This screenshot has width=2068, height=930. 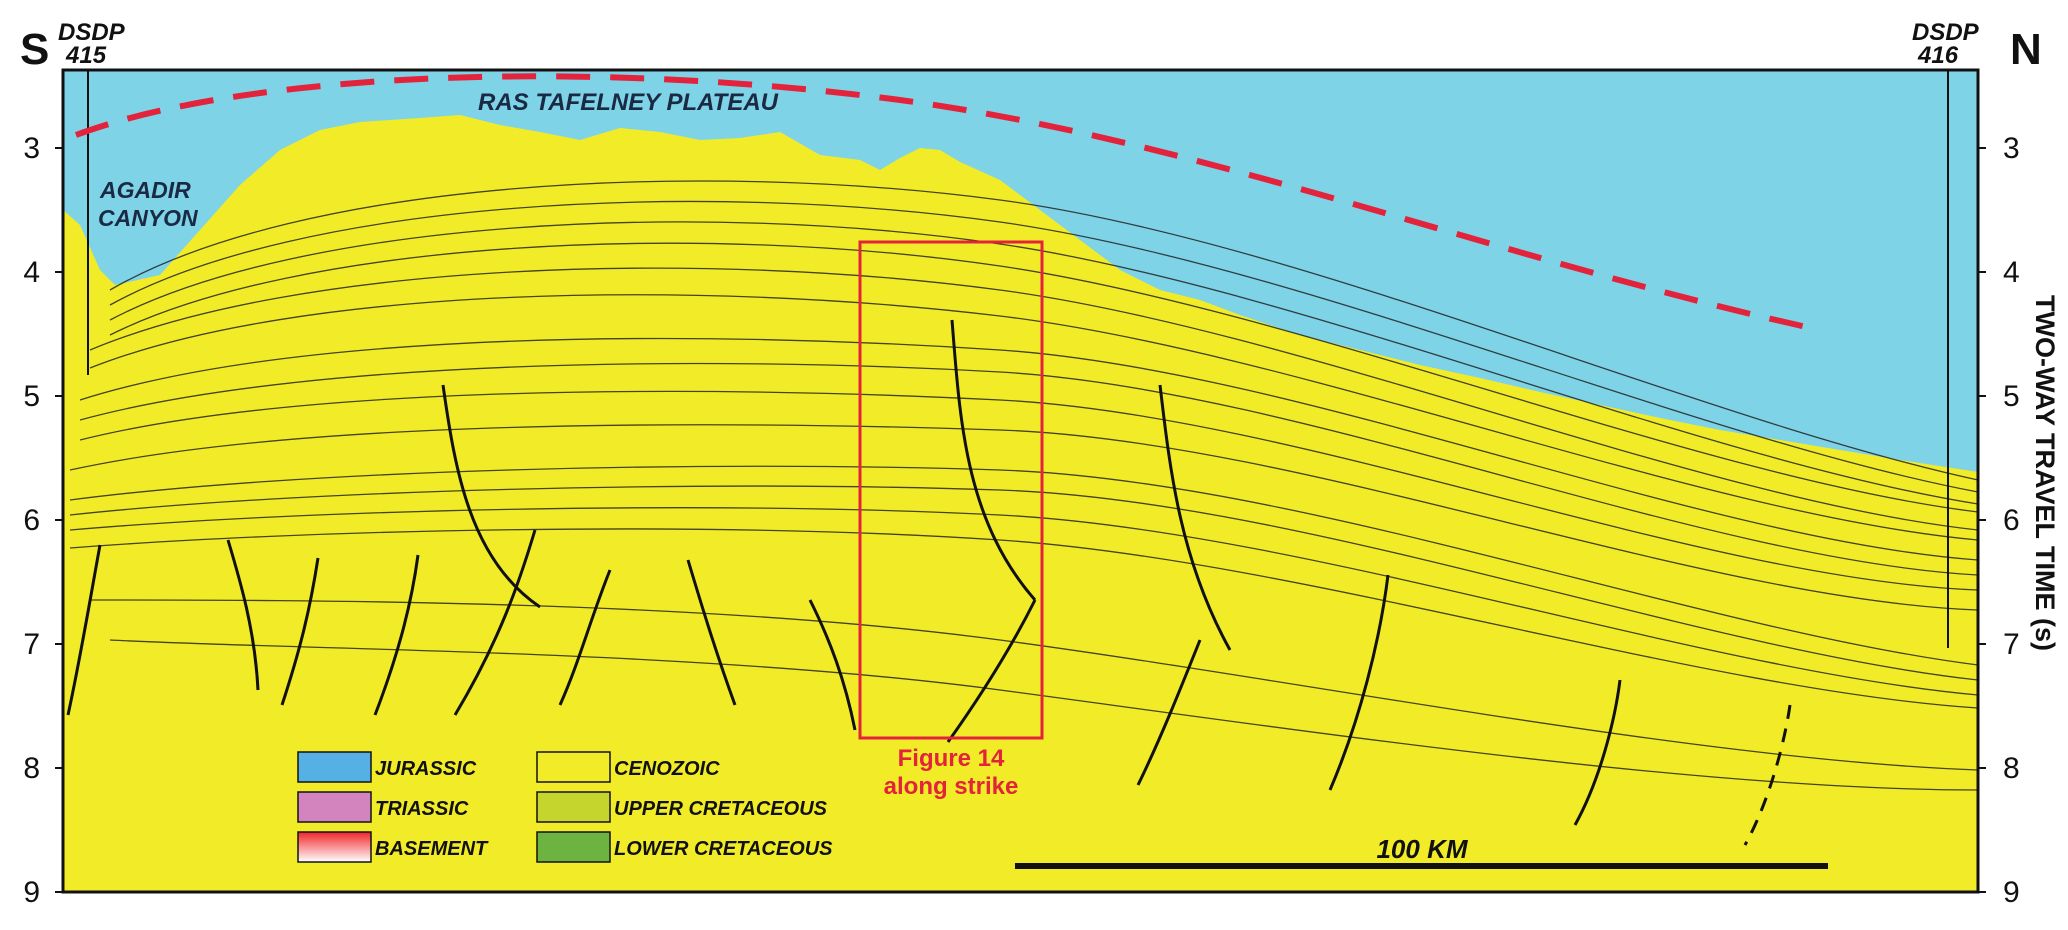 I want to click on y-tick-right-3: 3, so click(x=2011, y=148).